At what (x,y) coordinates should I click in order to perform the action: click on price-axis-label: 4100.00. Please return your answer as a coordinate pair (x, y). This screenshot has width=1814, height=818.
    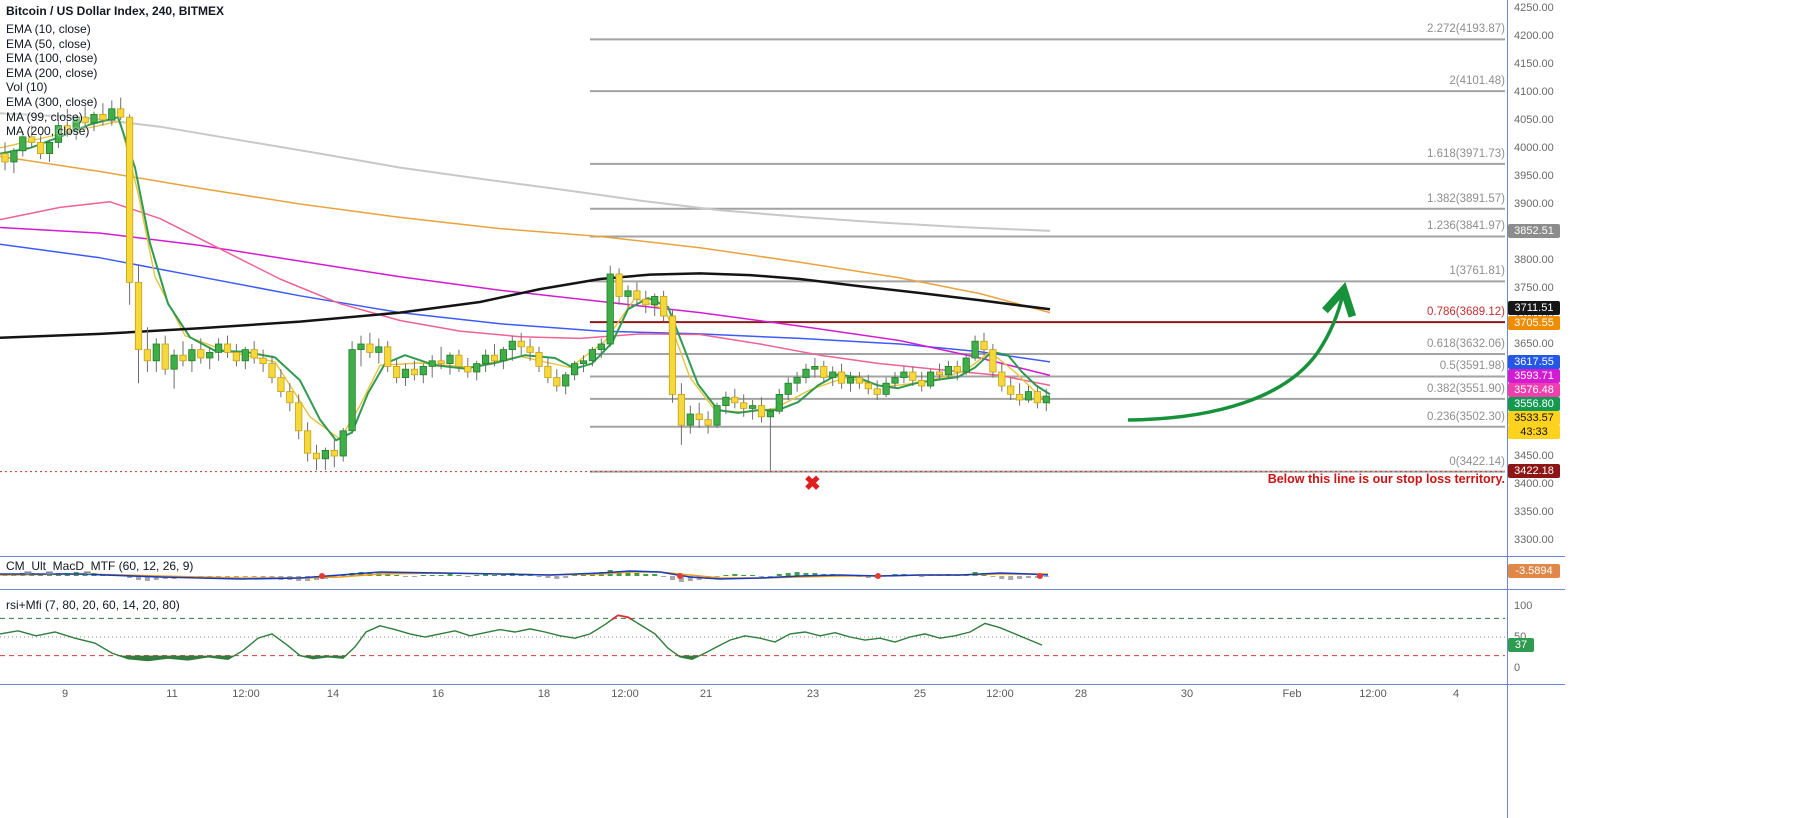
    Looking at the image, I should click on (1534, 92).